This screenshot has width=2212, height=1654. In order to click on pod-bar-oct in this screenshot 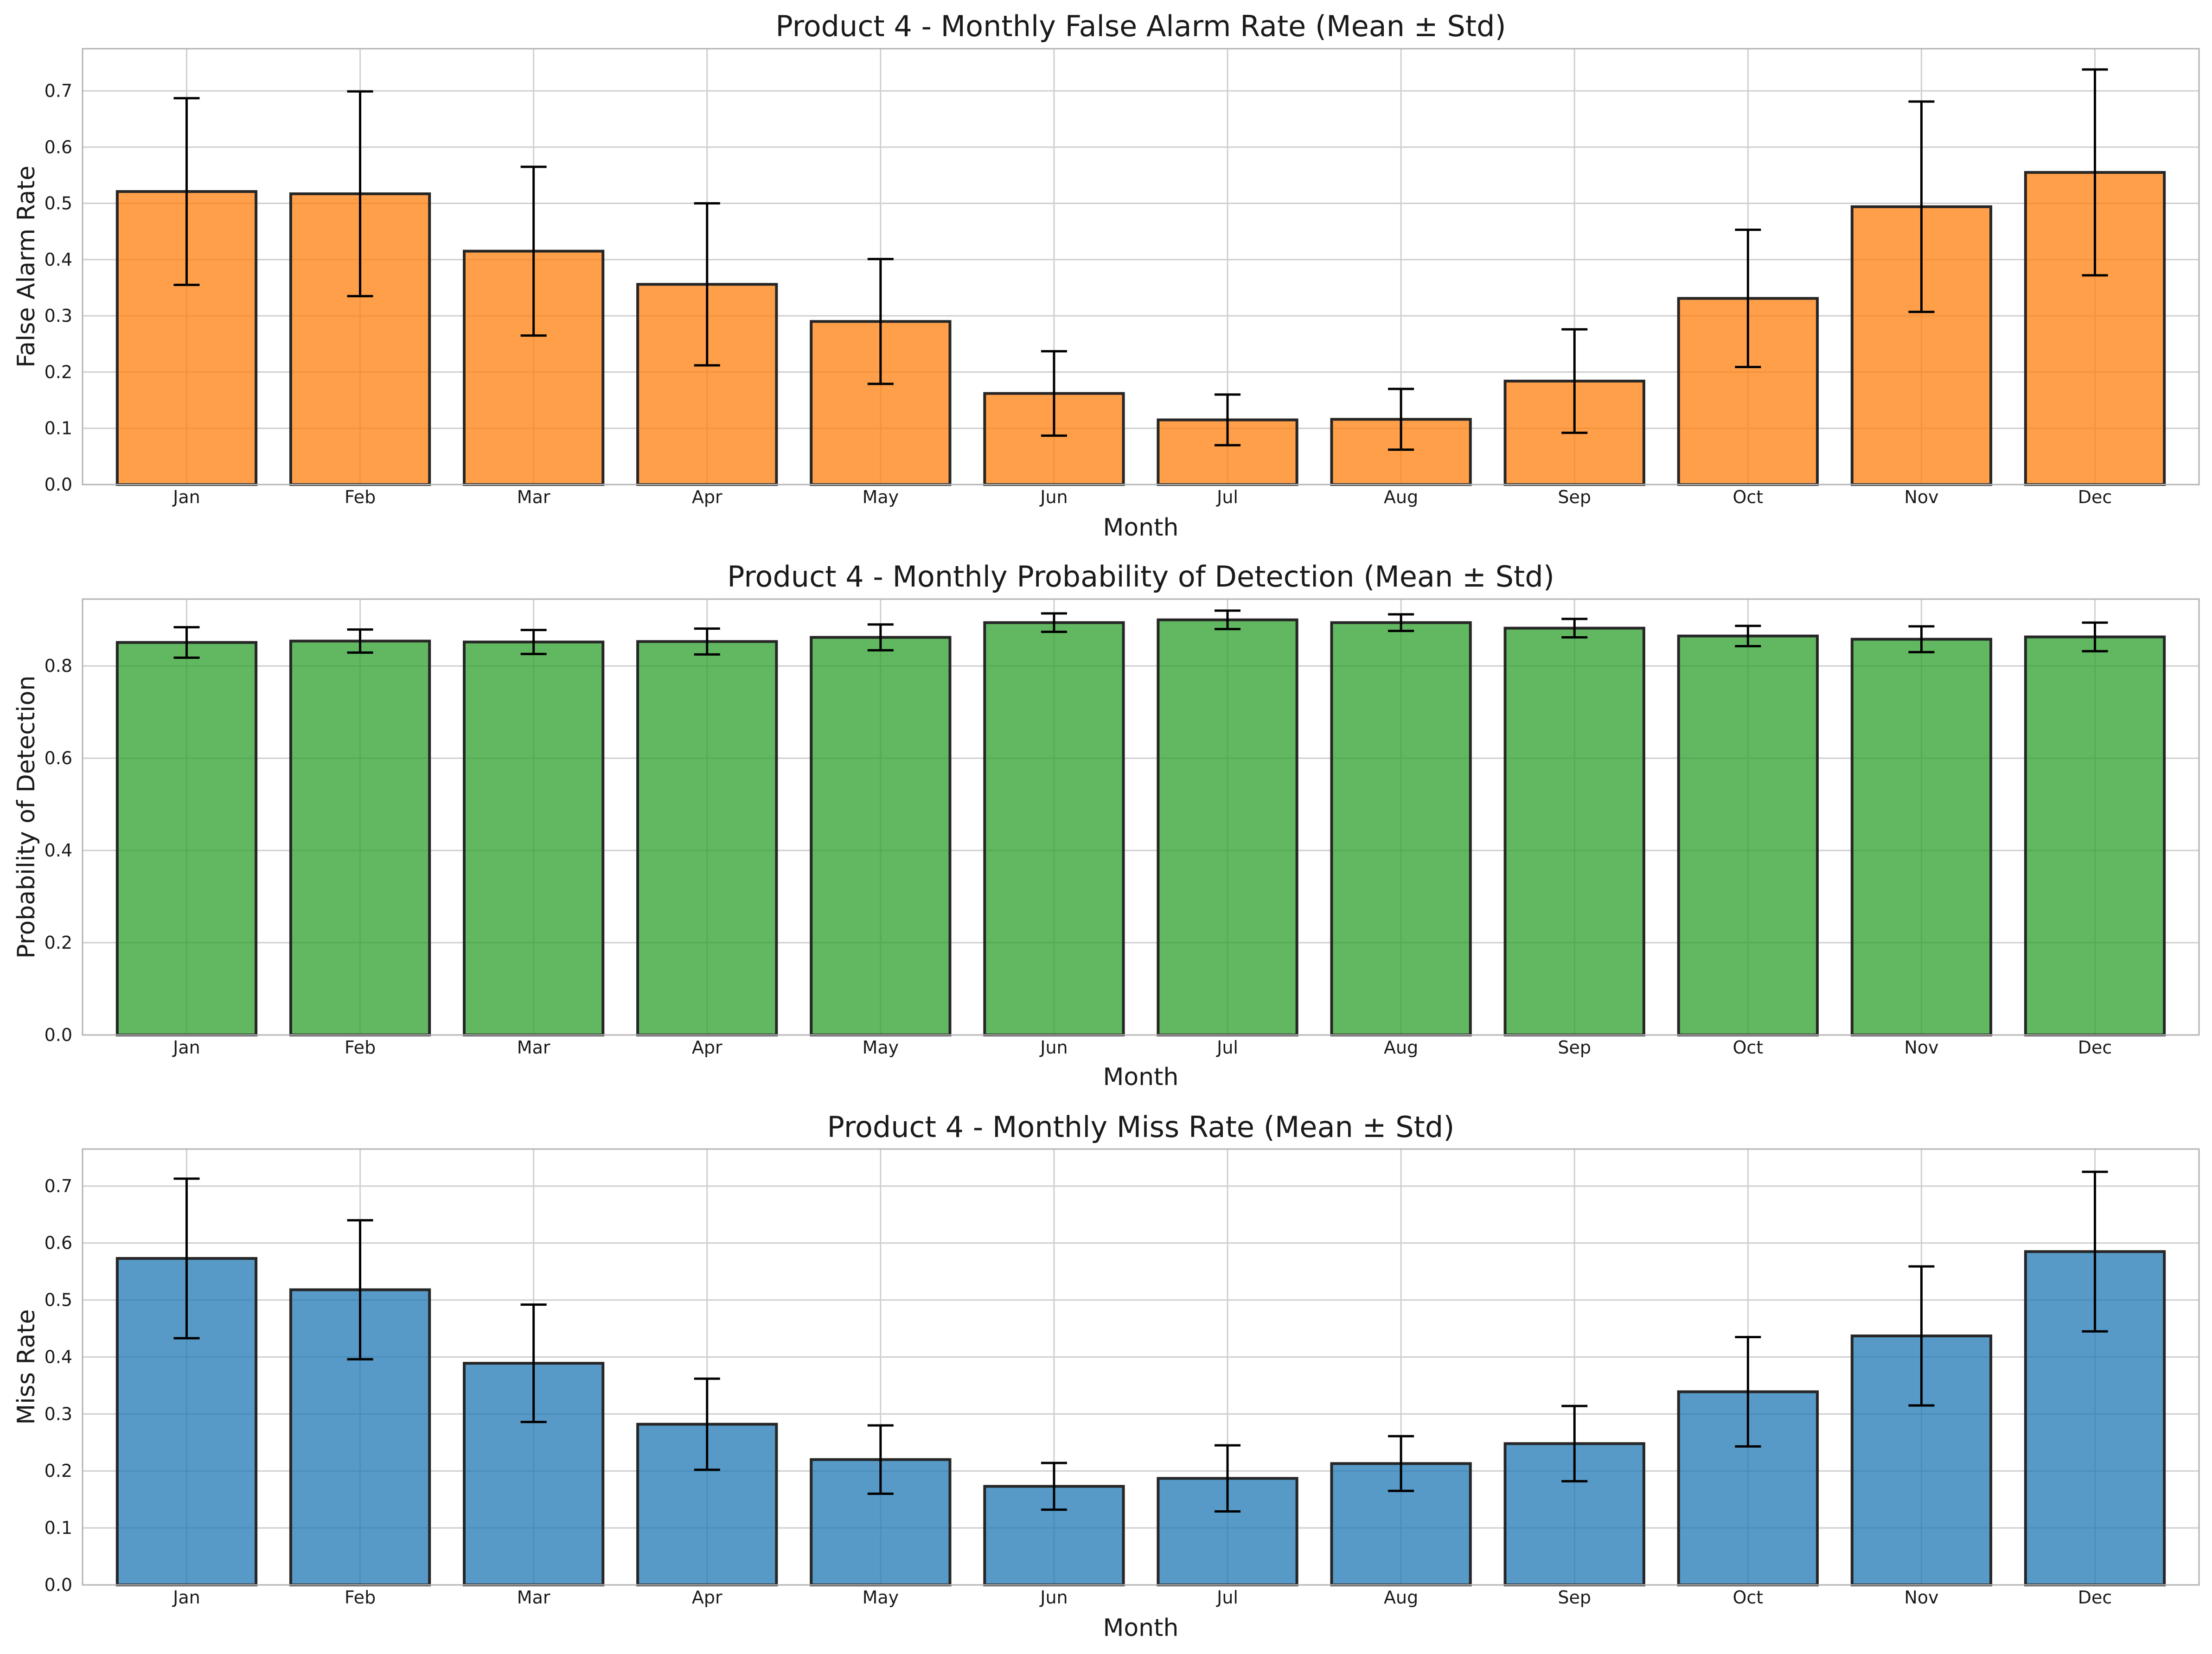, I will do `click(1748, 835)`.